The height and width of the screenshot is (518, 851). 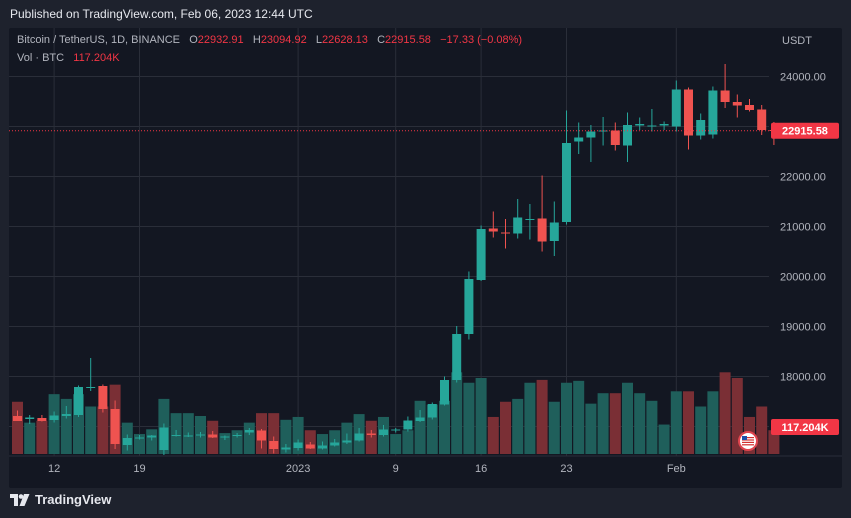 What do you see at coordinates (408, 40) in the screenshot?
I see `close-value: 22915.58` at bounding box center [408, 40].